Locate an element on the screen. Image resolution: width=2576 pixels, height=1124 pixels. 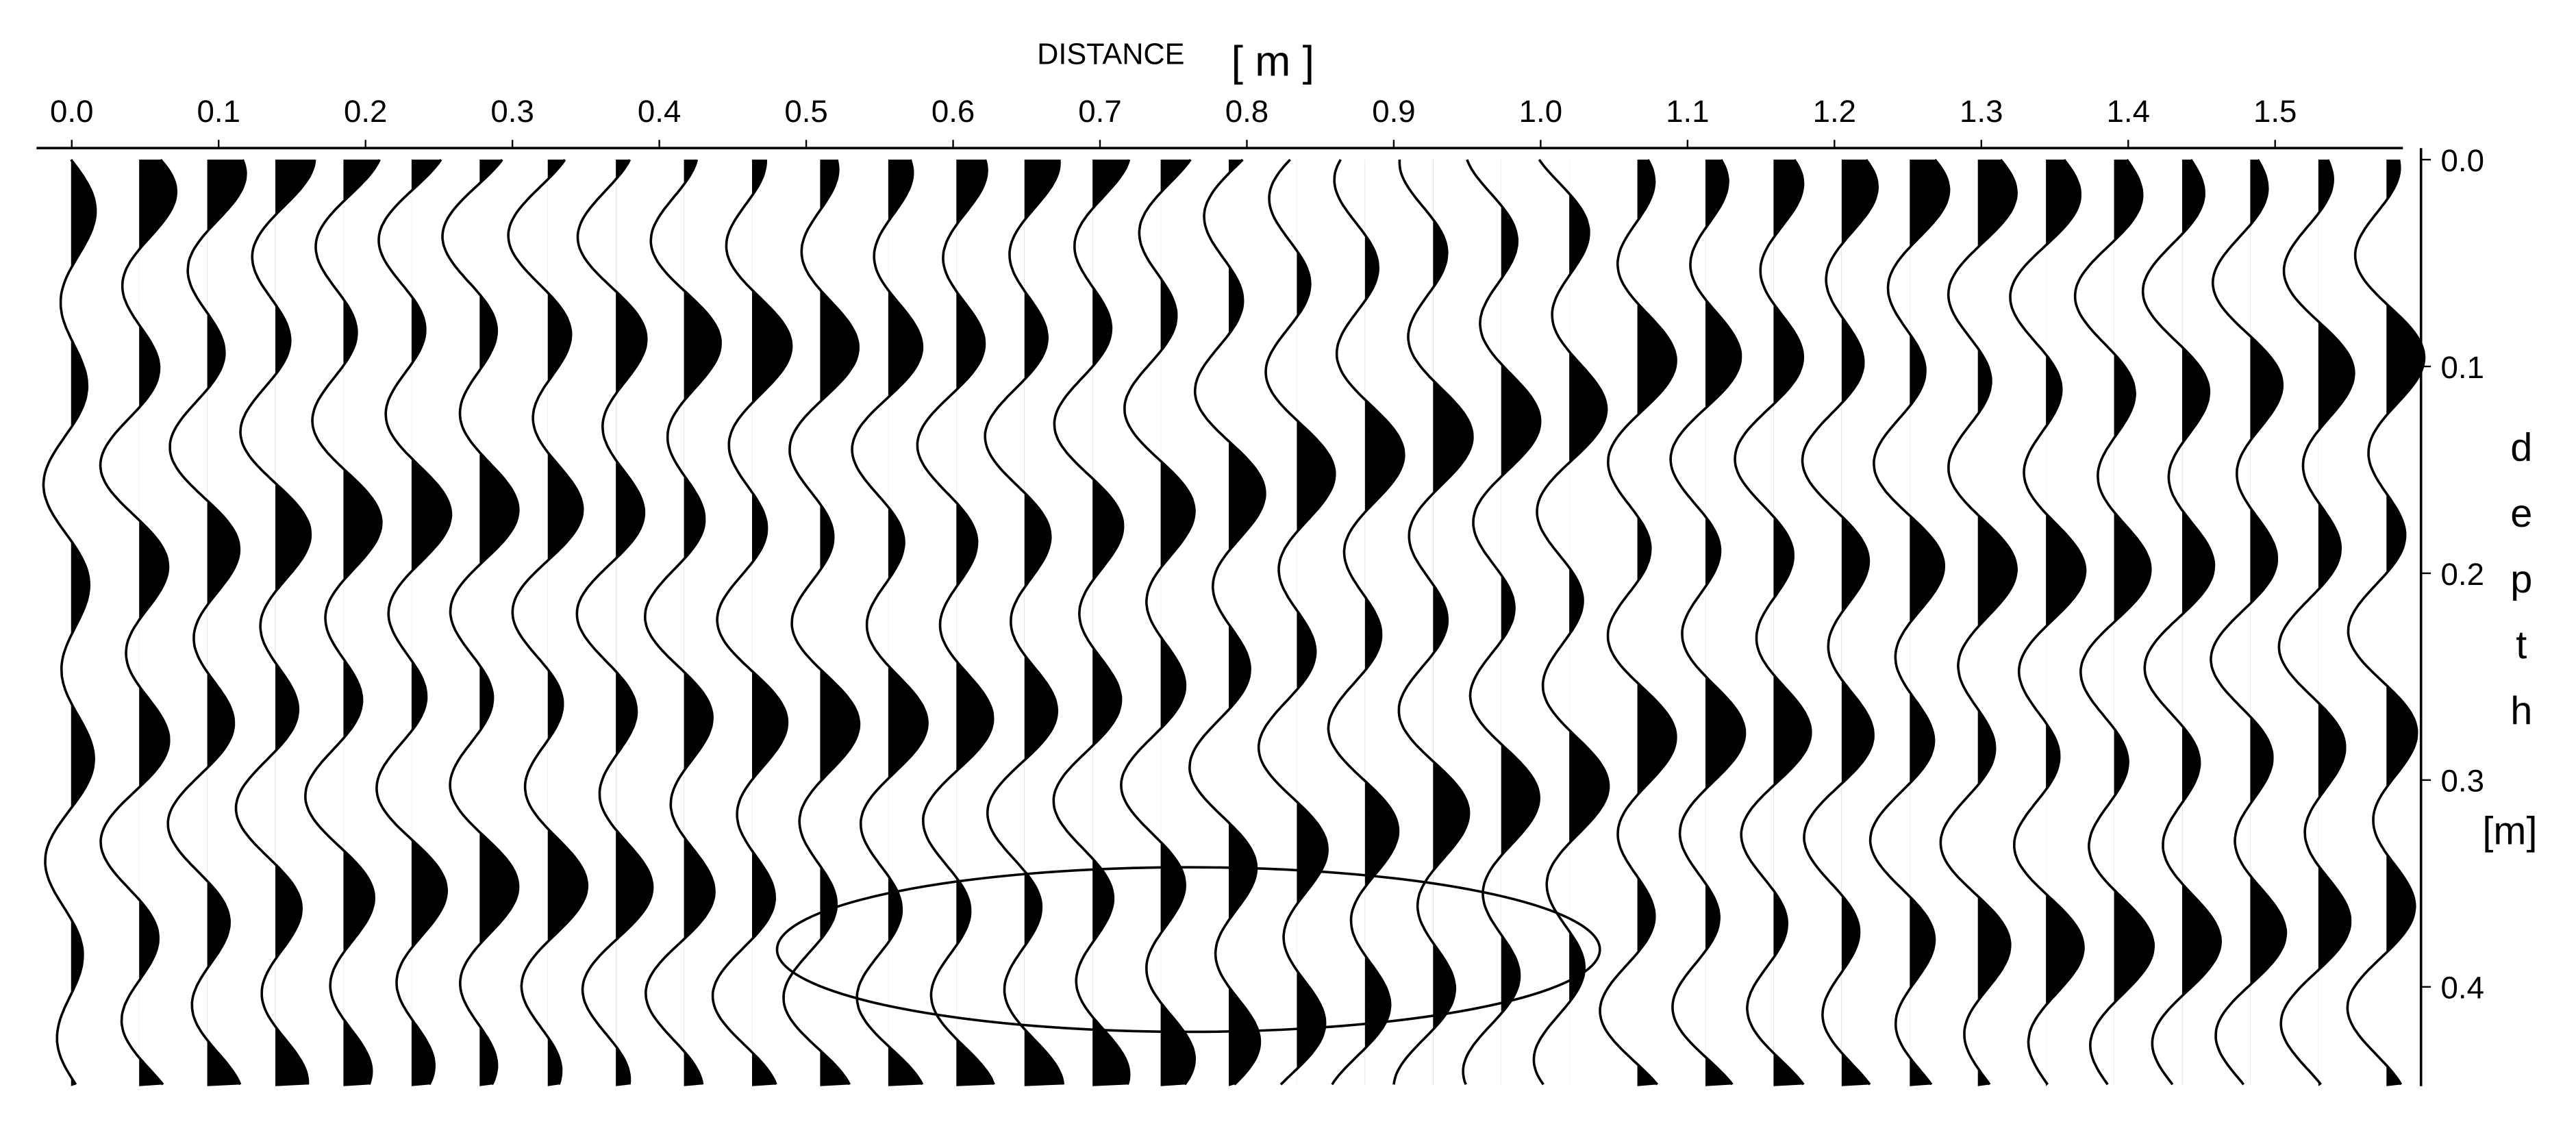
y-tick-label: 0.3 is located at coordinates (2462, 782).